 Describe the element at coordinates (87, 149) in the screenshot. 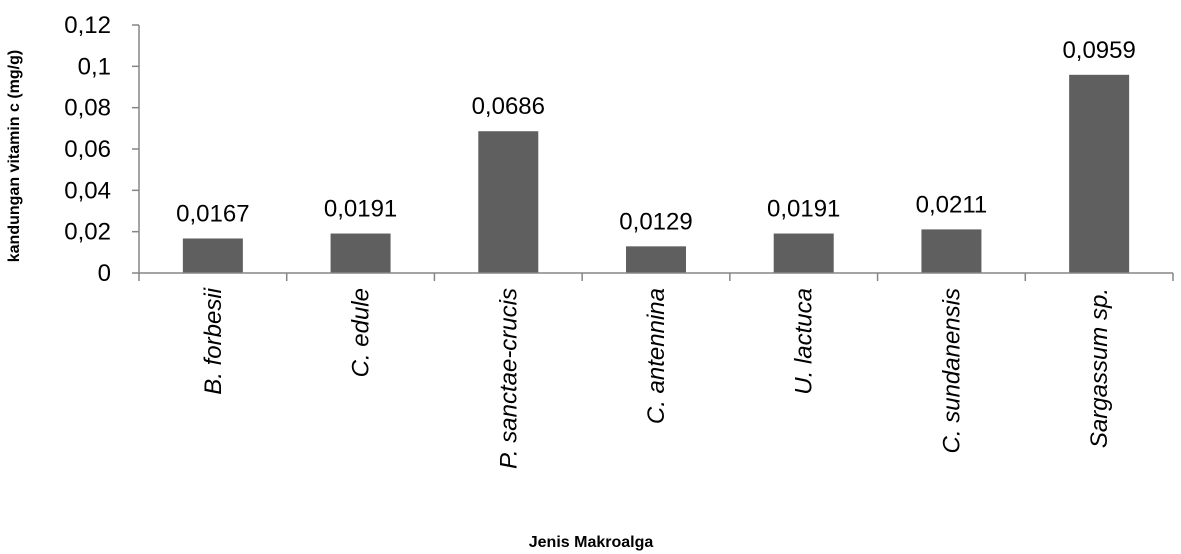

I see `y-tick-label: 0,06` at that location.